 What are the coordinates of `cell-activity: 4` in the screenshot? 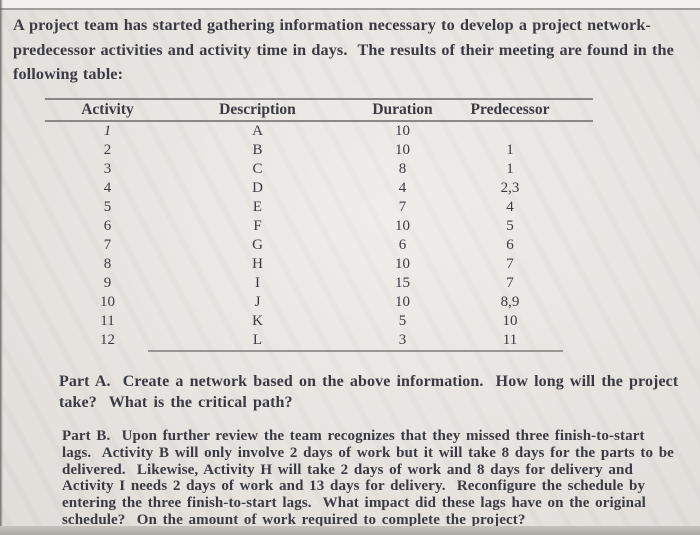 It's located at (107, 188).